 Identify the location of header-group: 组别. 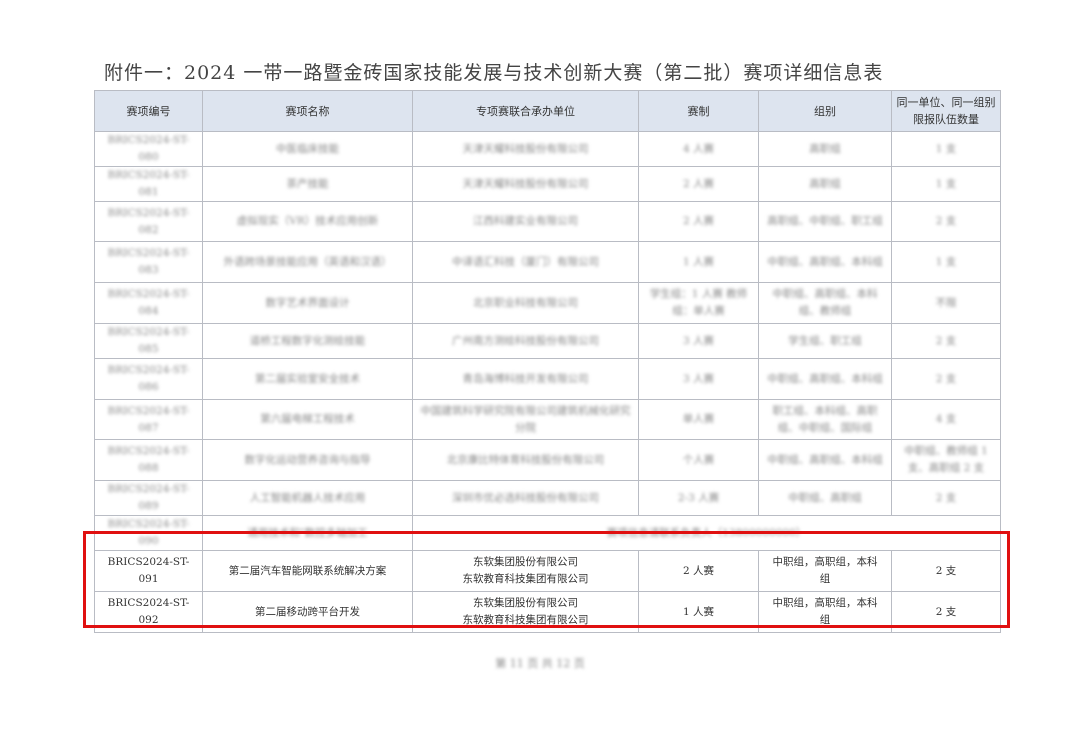
(825, 111).